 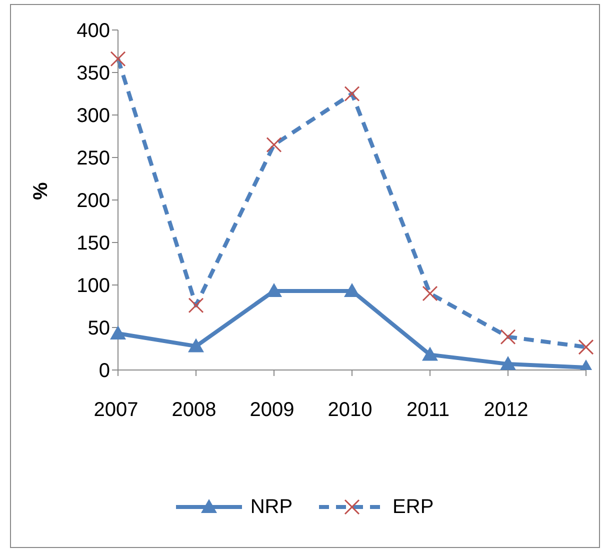 What do you see at coordinates (272, 410) in the screenshot?
I see `x-tick-label: 2009` at bounding box center [272, 410].